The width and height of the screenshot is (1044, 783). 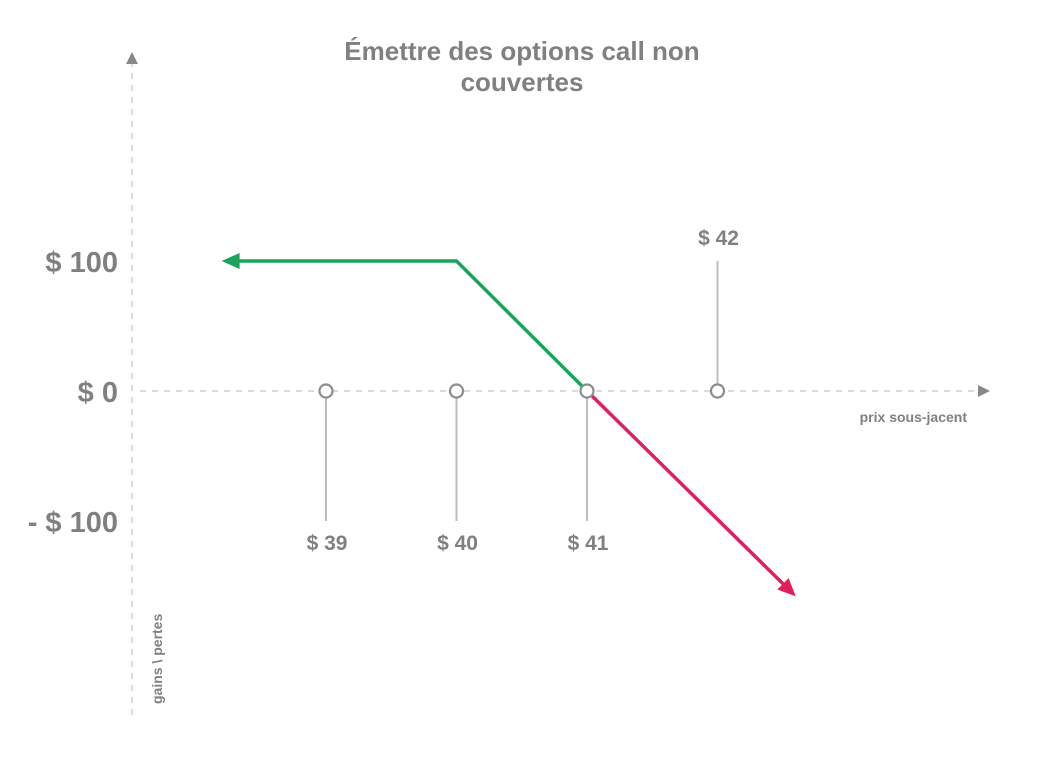 I want to click on x-tick-label: $ 39, so click(x=327, y=543).